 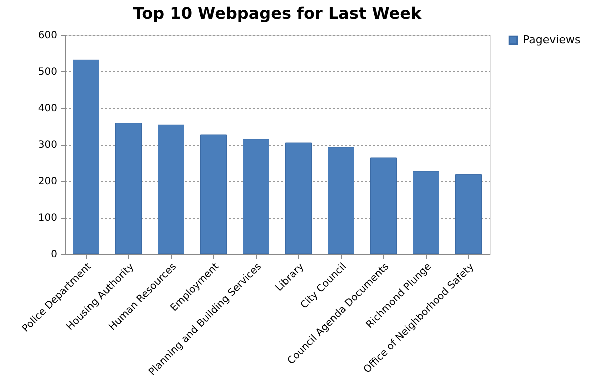 What do you see at coordinates (48, 36) in the screenshot?
I see `y-tick-label: 600` at bounding box center [48, 36].